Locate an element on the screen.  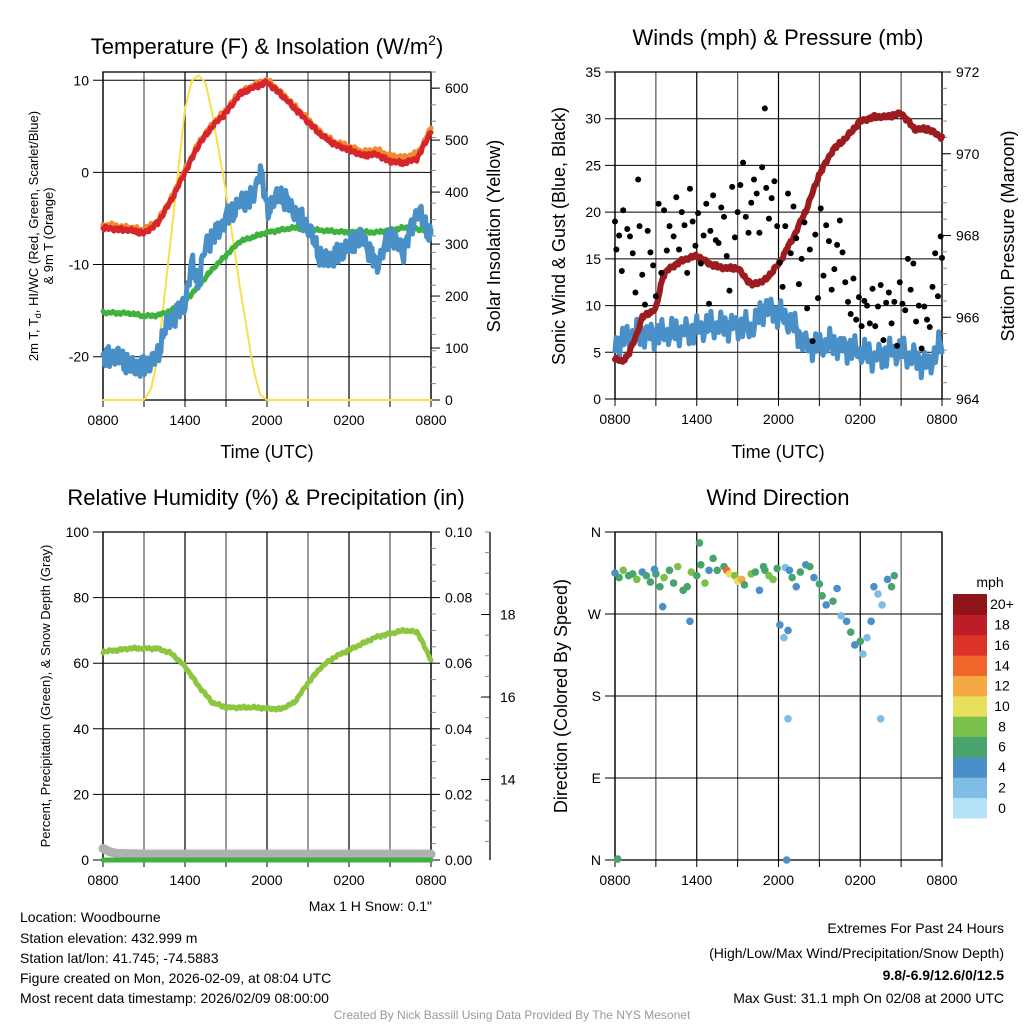
colorbar-label: 2 is located at coordinates (1002, 787).